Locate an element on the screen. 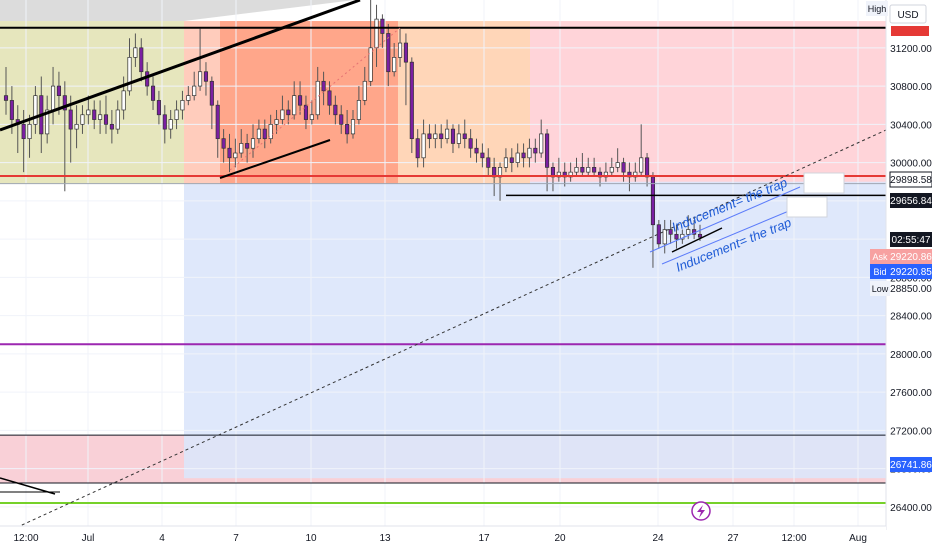 The width and height of the screenshot is (932, 550). currency-box is located at coordinates (908, 14).